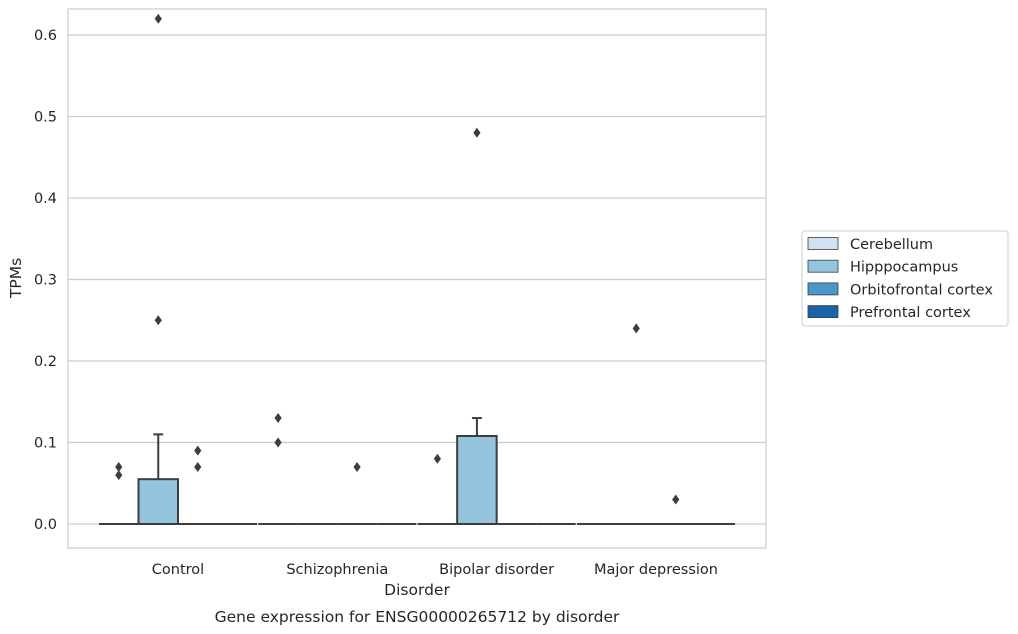 The image size is (1018, 634). What do you see at coordinates (656, 570) in the screenshot?
I see `x-tick-label: Major depression` at bounding box center [656, 570].